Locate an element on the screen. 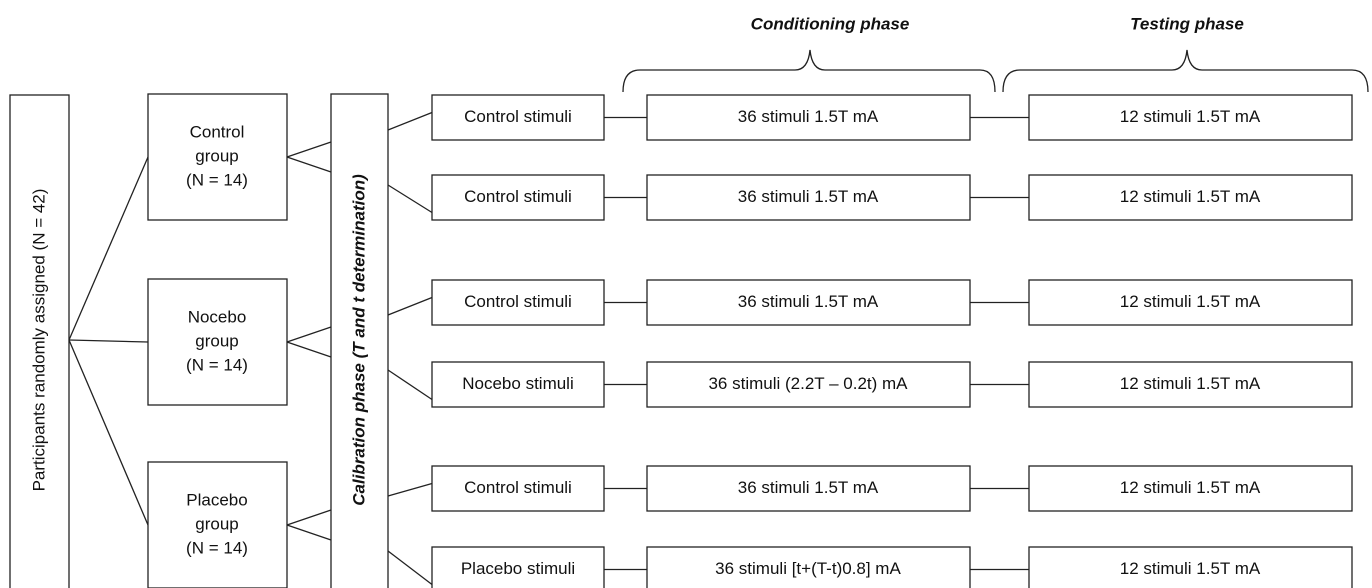 This screenshot has height=588, width=1372. calibration-box is located at coordinates (359, 340).